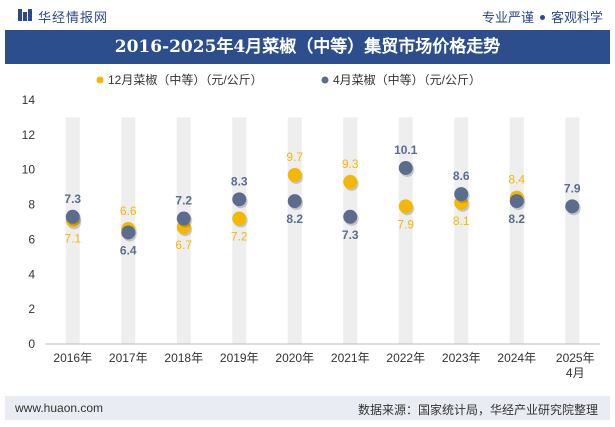  Describe the element at coordinates (185, 79) in the screenshot. I see `legend-label: 12月菜椒（中等）（元/公斤）` at that location.